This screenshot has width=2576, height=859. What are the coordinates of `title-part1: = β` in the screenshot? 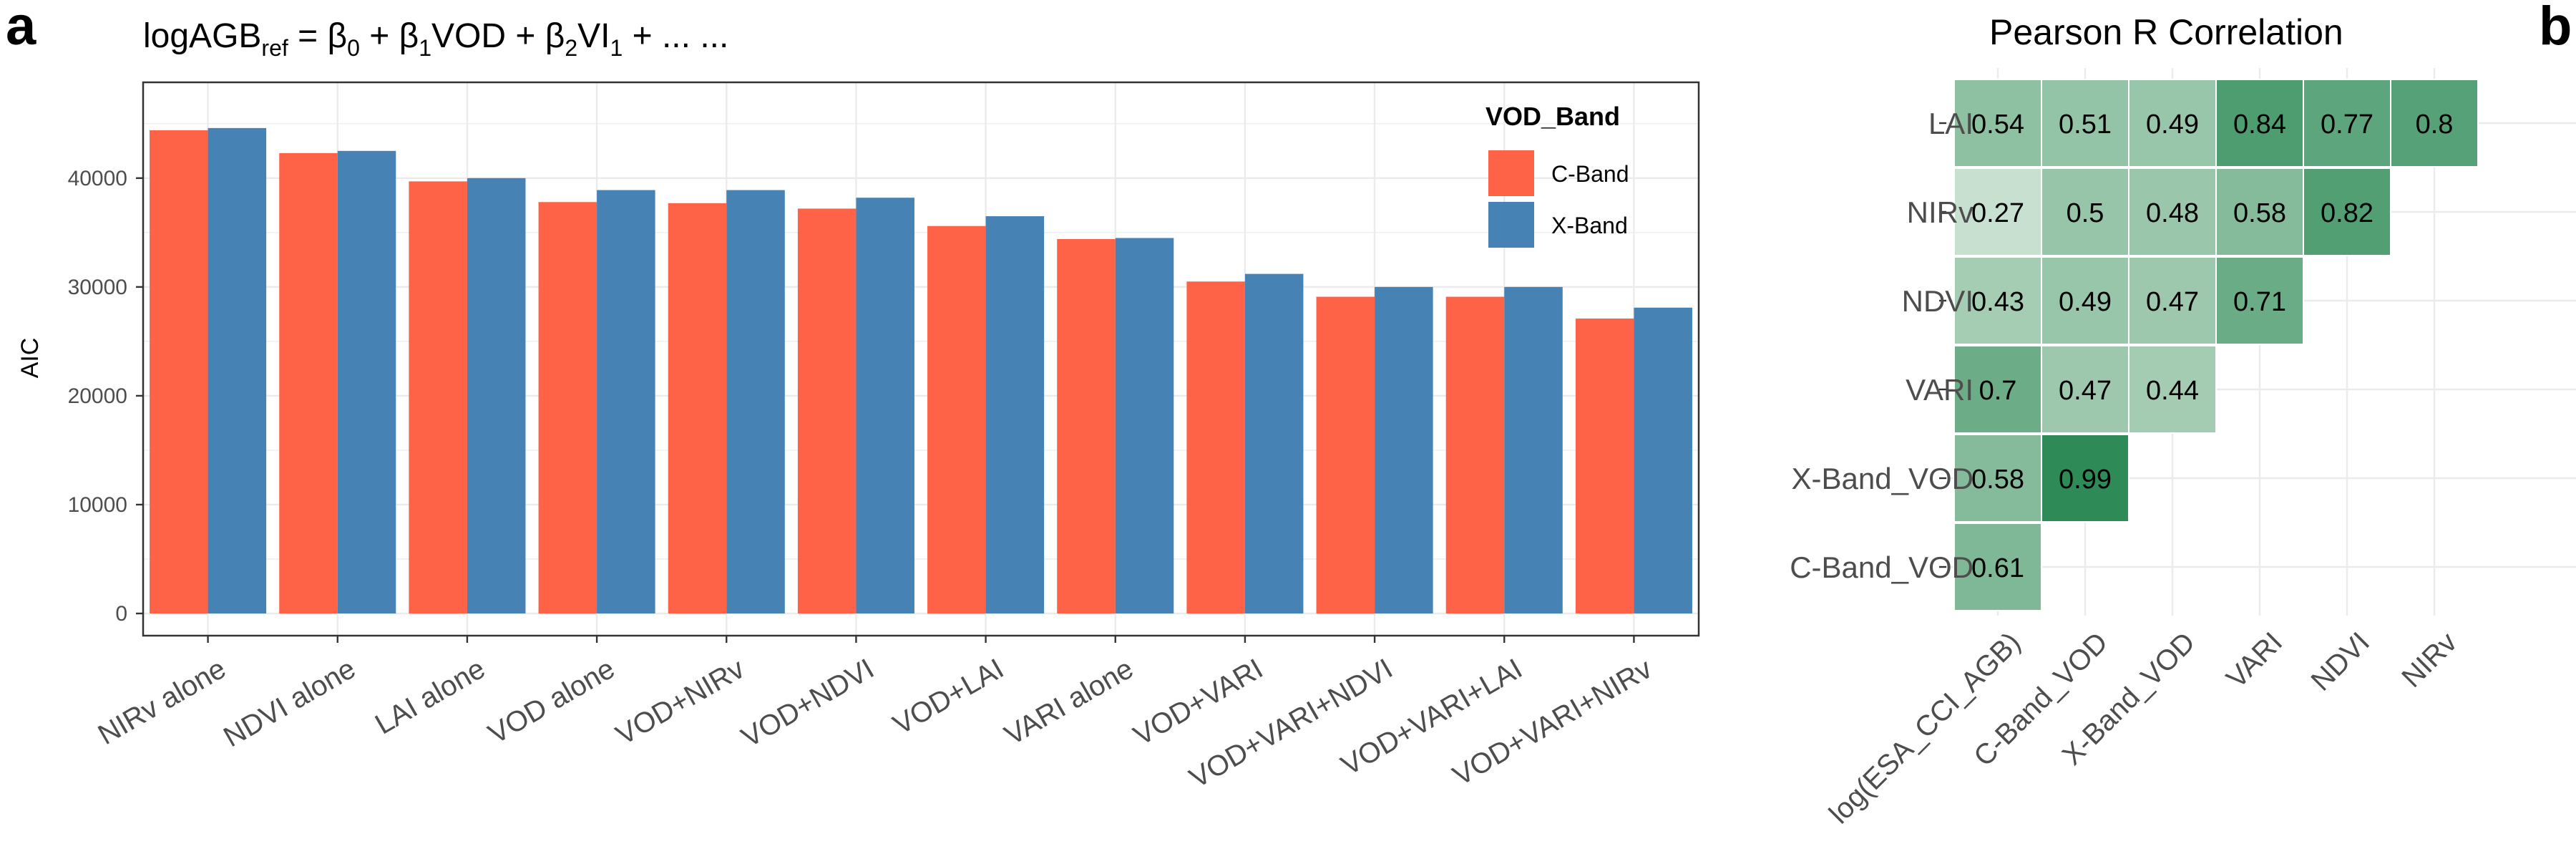 It's located at (317, 36).